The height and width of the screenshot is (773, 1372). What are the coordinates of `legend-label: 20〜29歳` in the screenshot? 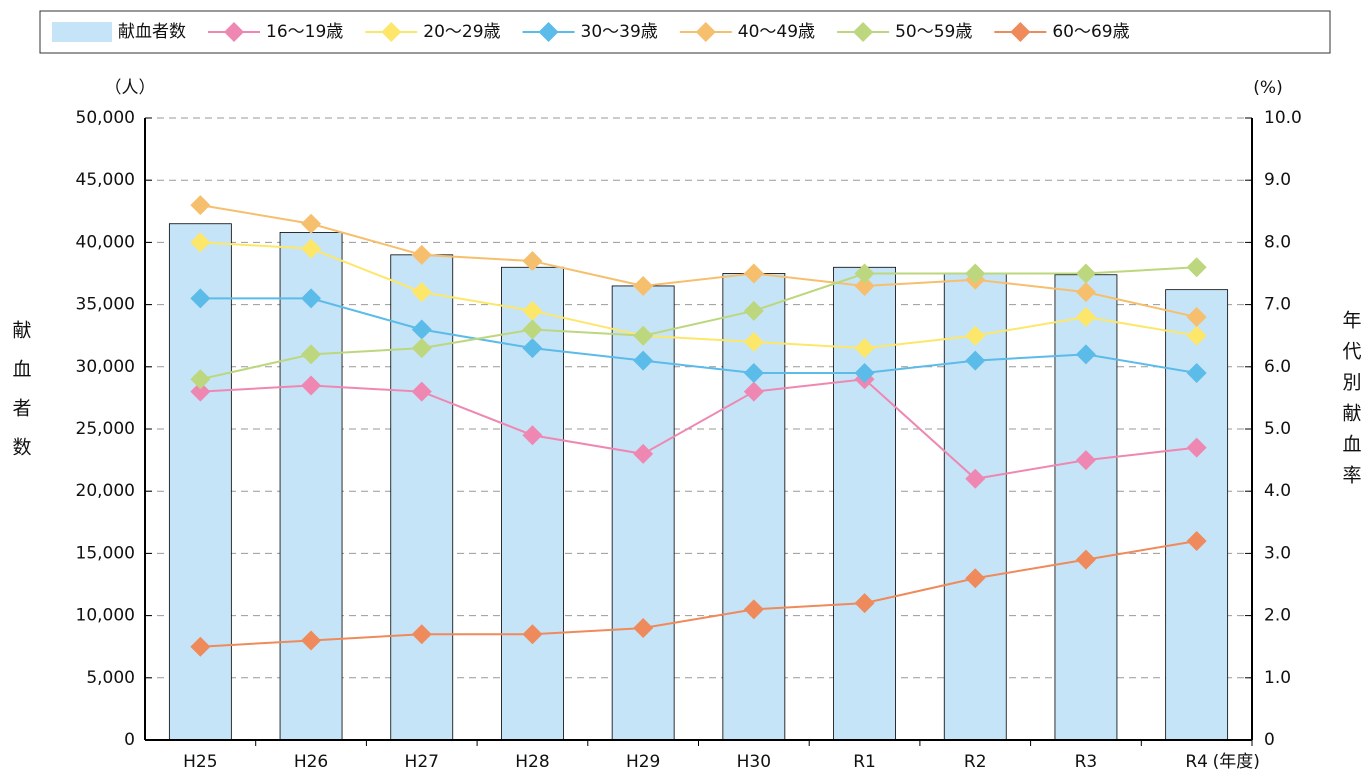 It's located at (461, 32).